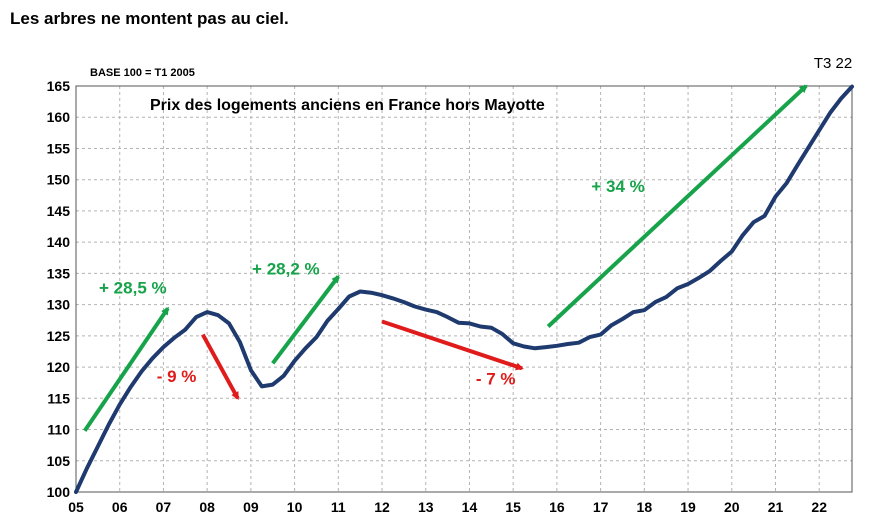  Describe the element at coordinates (59, 461) in the screenshot. I see `y-tick-label: 105` at that location.